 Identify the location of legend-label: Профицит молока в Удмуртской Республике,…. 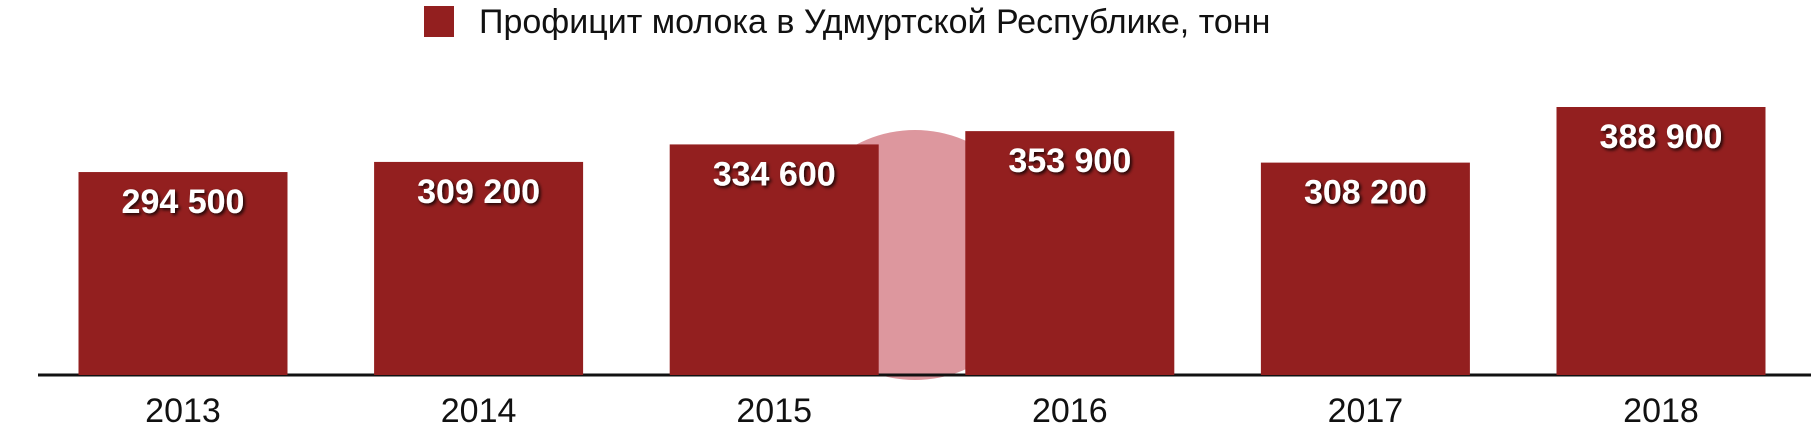
(874, 22).